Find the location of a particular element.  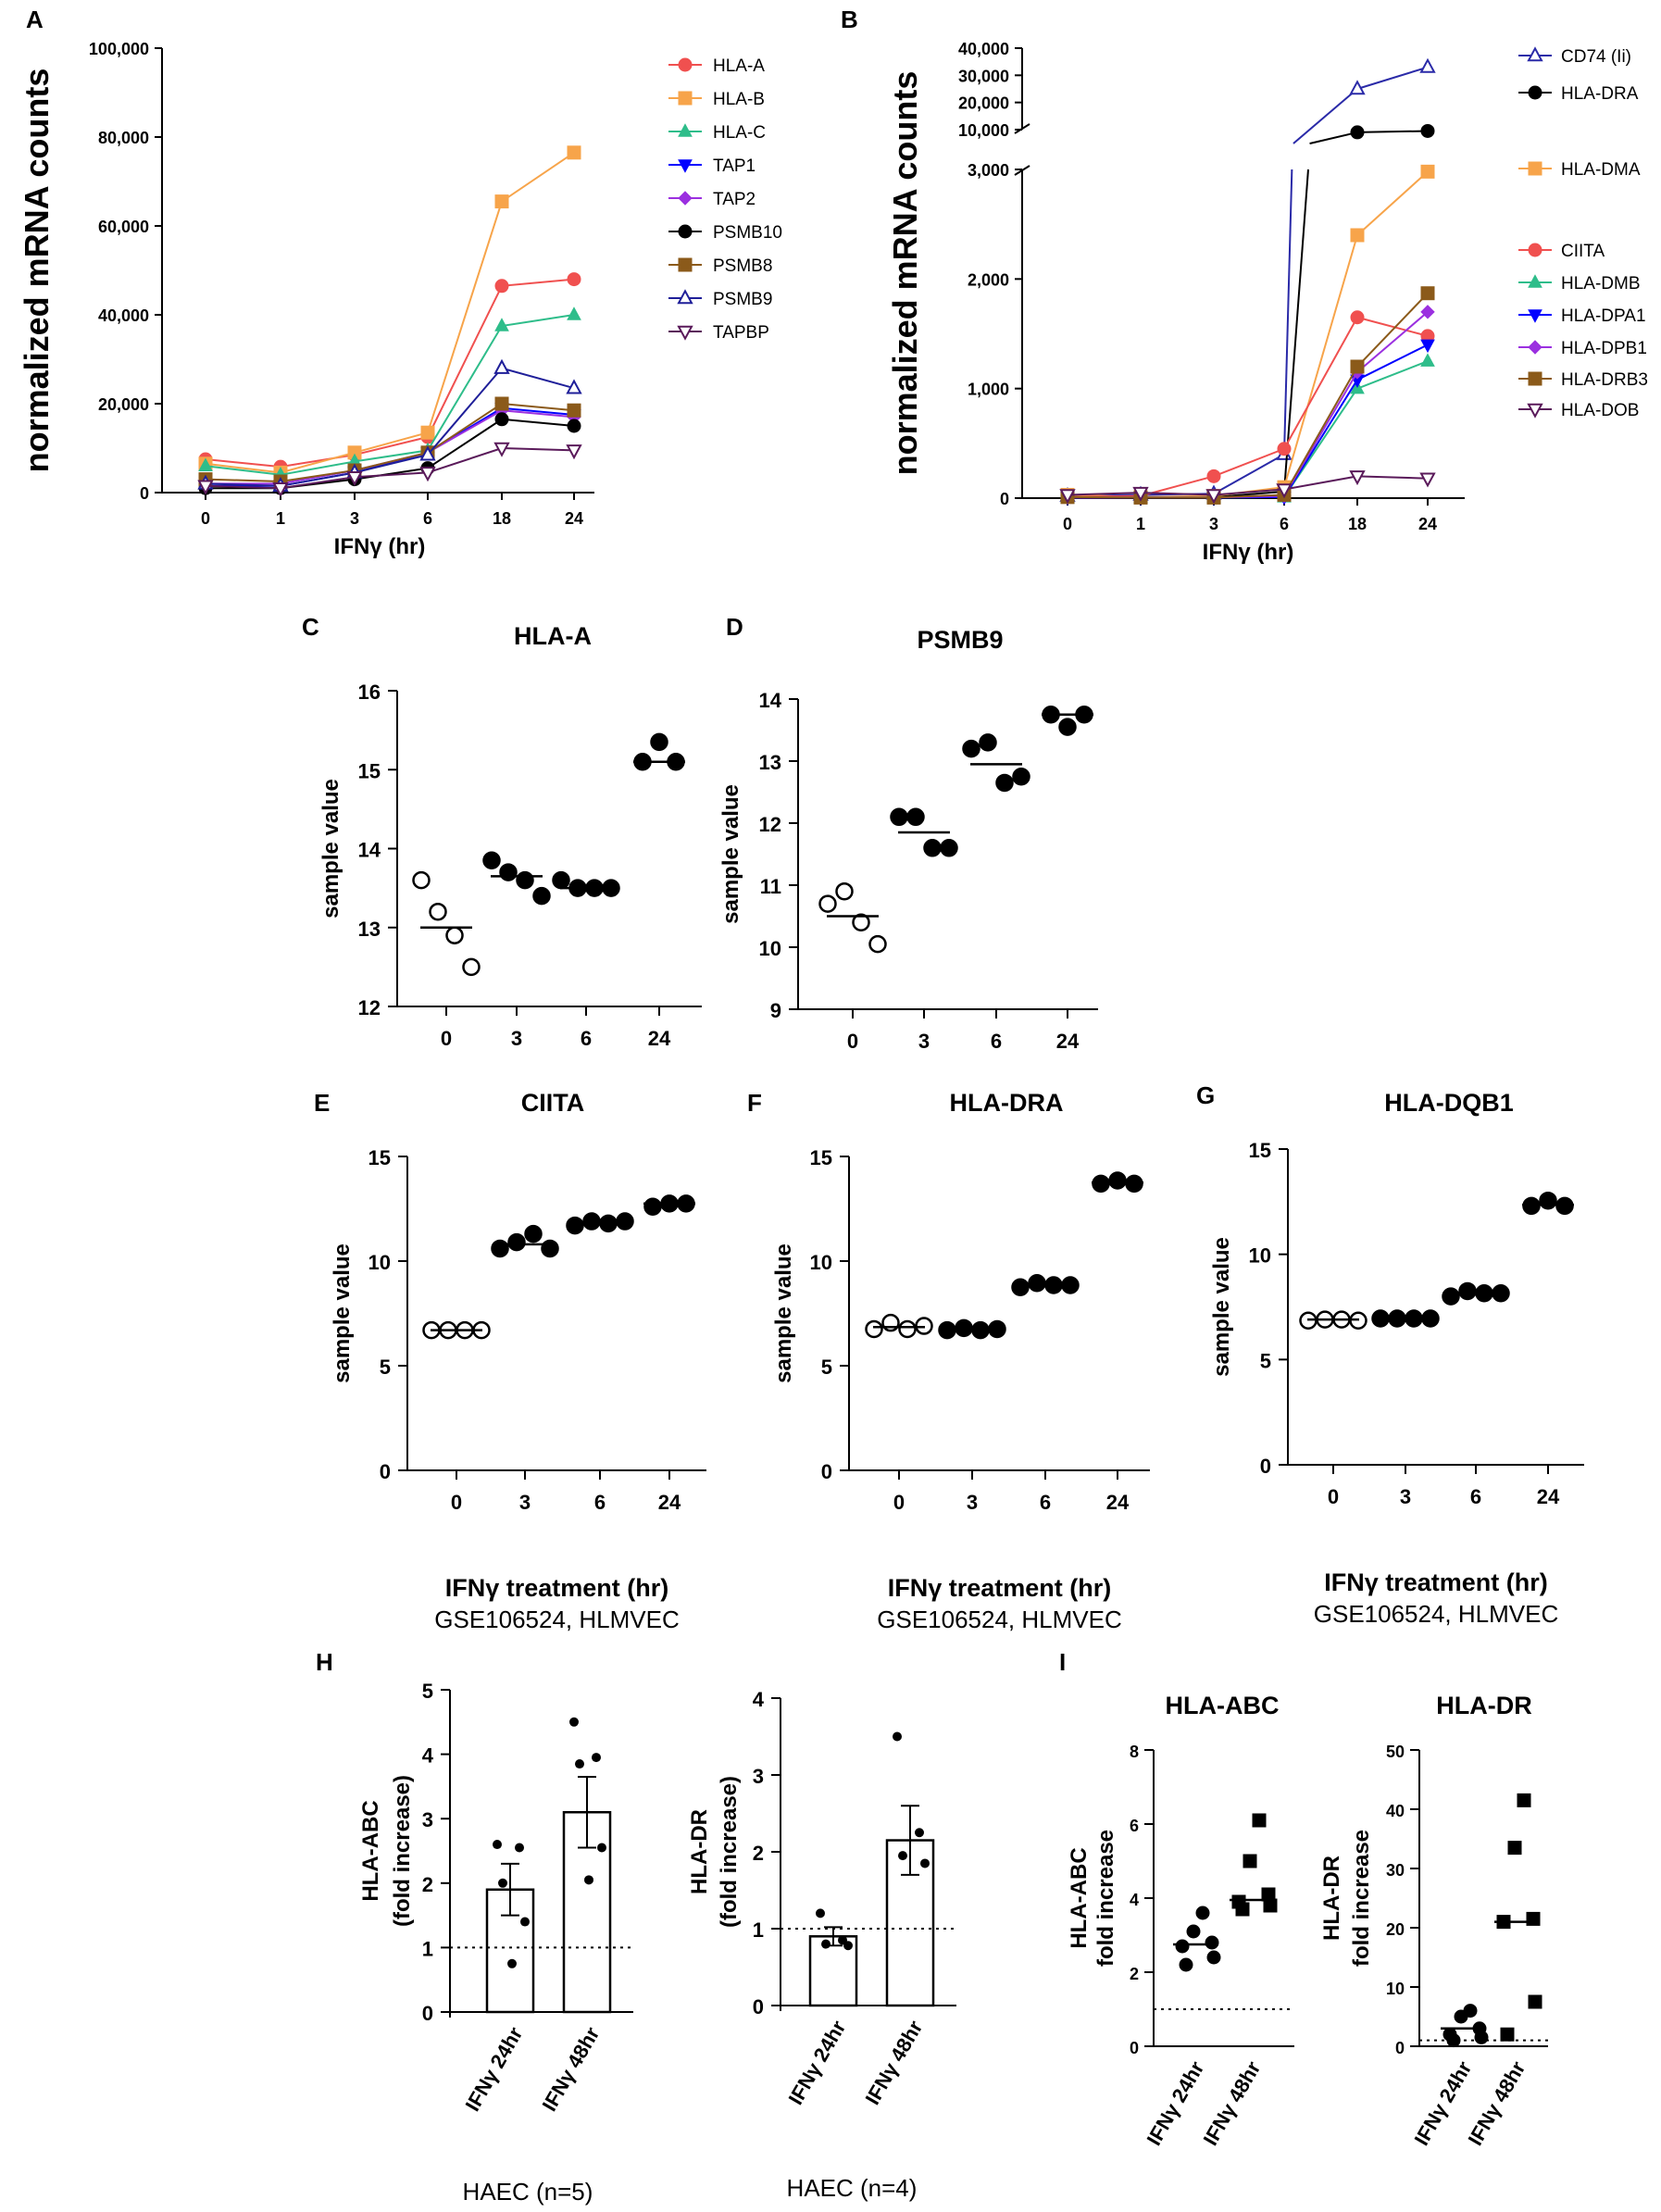

f-y-tick-label: 0 is located at coordinates (826, 1472).